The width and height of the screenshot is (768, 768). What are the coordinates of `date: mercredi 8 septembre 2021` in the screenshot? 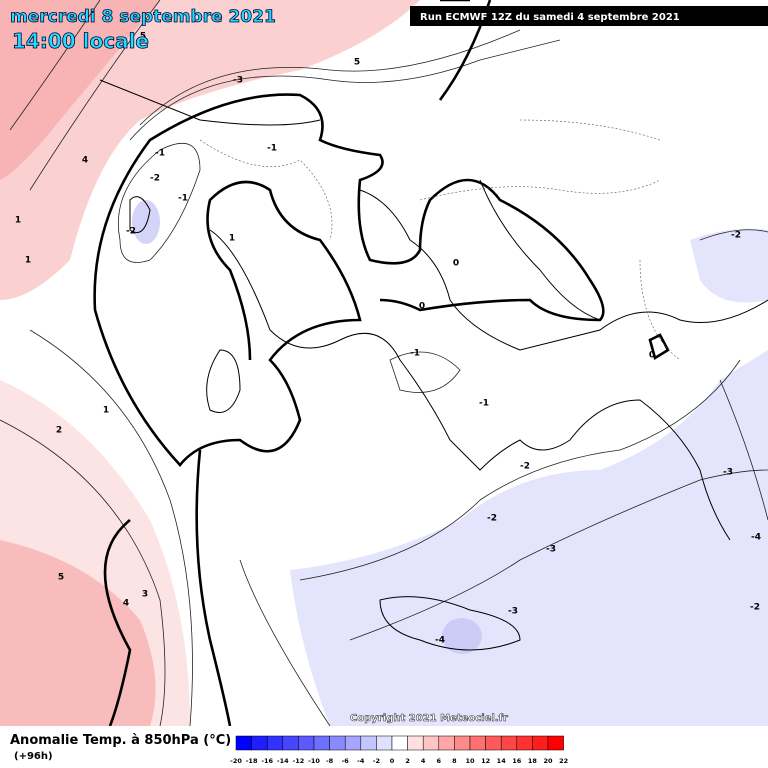 It's located at (143, 17).